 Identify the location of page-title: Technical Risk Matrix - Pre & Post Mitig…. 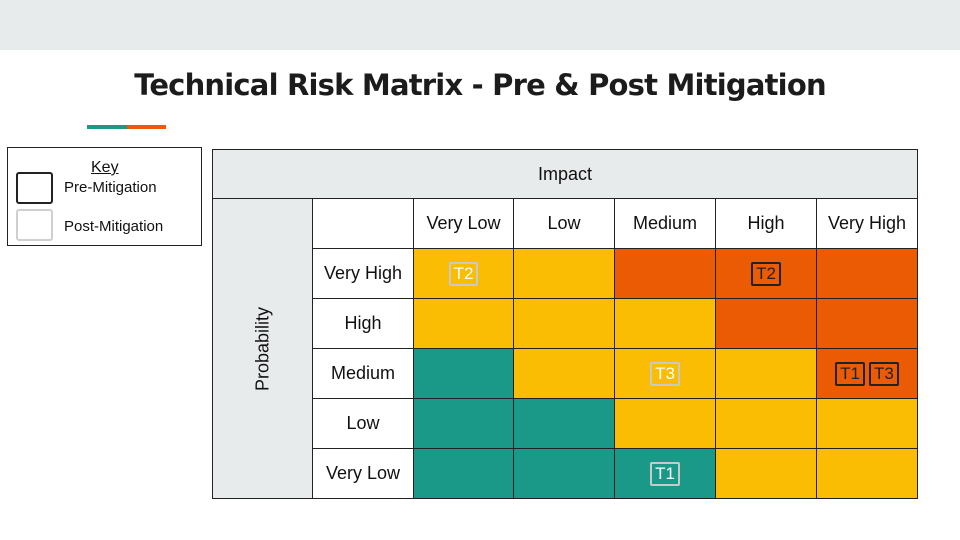
(480, 85).